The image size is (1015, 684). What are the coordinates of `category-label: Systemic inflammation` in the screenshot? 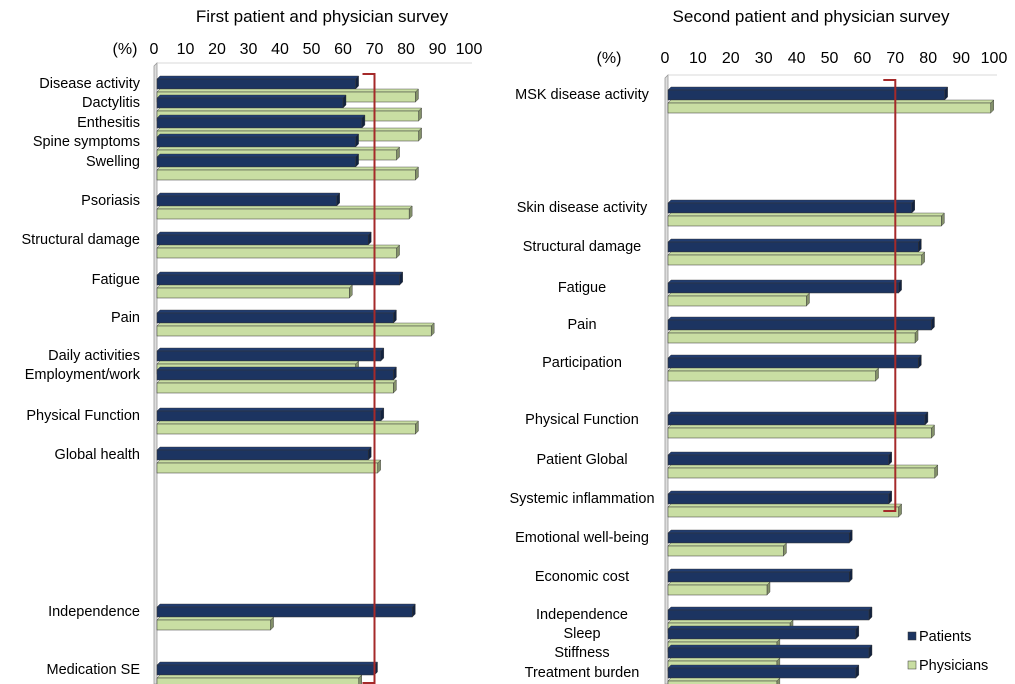 It's located at (581, 499).